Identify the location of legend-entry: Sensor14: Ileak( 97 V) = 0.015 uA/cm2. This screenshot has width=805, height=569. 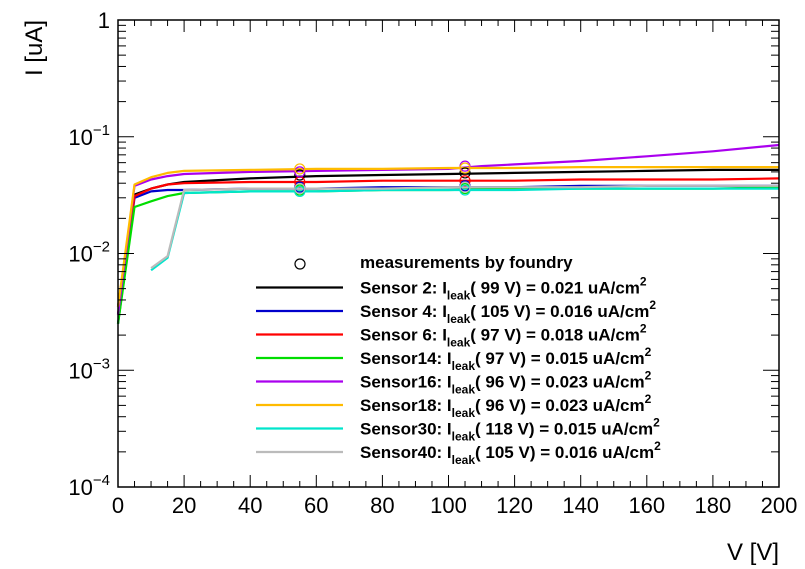
(506, 359).